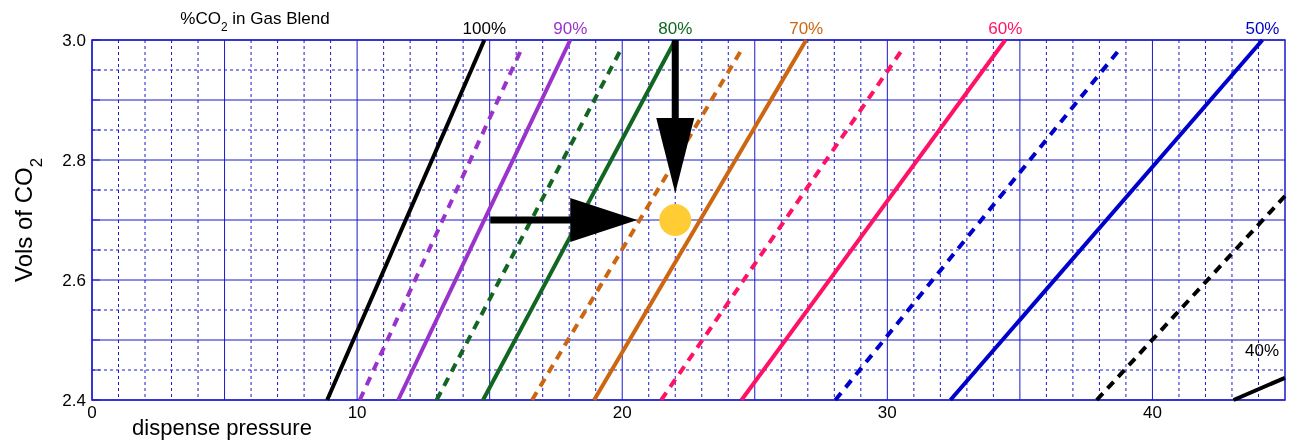 This screenshot has width=1290, height=440. What do you see at coordinates (357, 412) in the screenshot?
I see `x-tick-label: 10` at bounding box center [357, 412].